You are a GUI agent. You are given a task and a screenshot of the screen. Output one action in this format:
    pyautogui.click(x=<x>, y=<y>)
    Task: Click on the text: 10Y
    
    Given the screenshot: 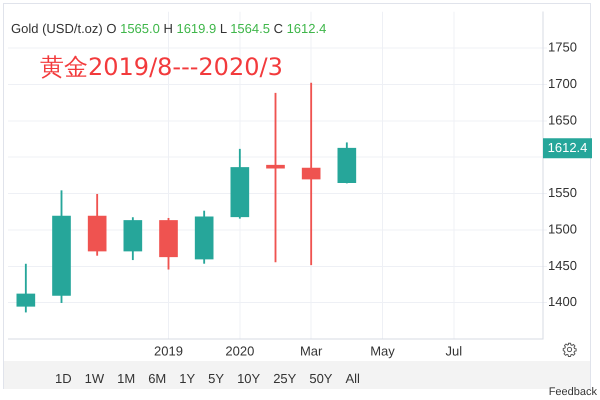 What is the action you would take?
    pyautogui.click(x=248, y=379)
    